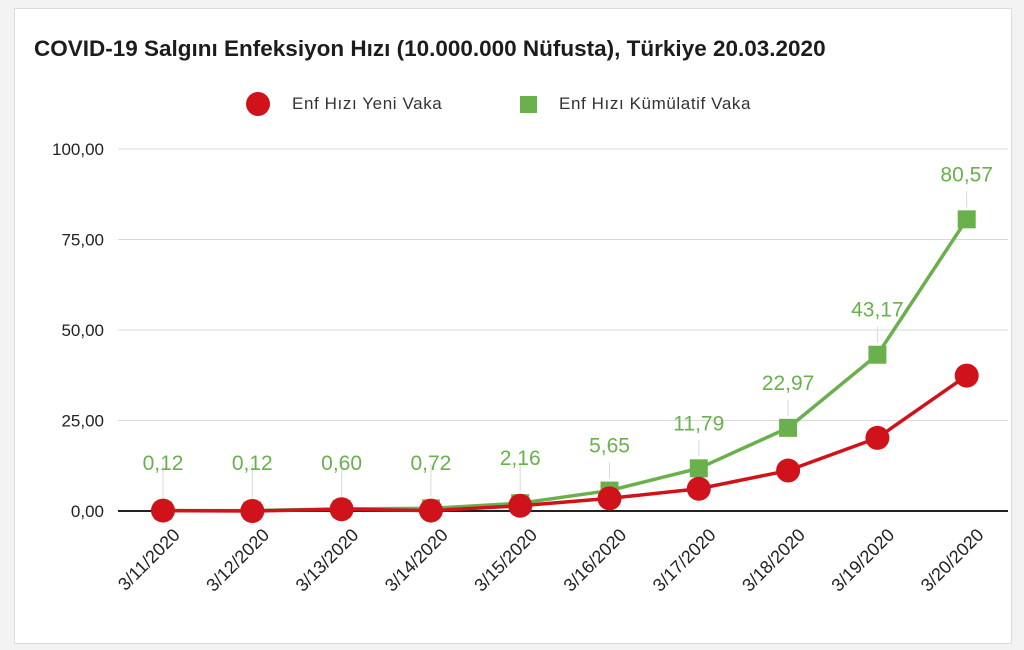 Image resolution: width=1024 pixels, height=650 pixels. Describe the element at coordinates (149, 560) in the screenshot. I see `x-tick-label: 3/11/2020` at that location.